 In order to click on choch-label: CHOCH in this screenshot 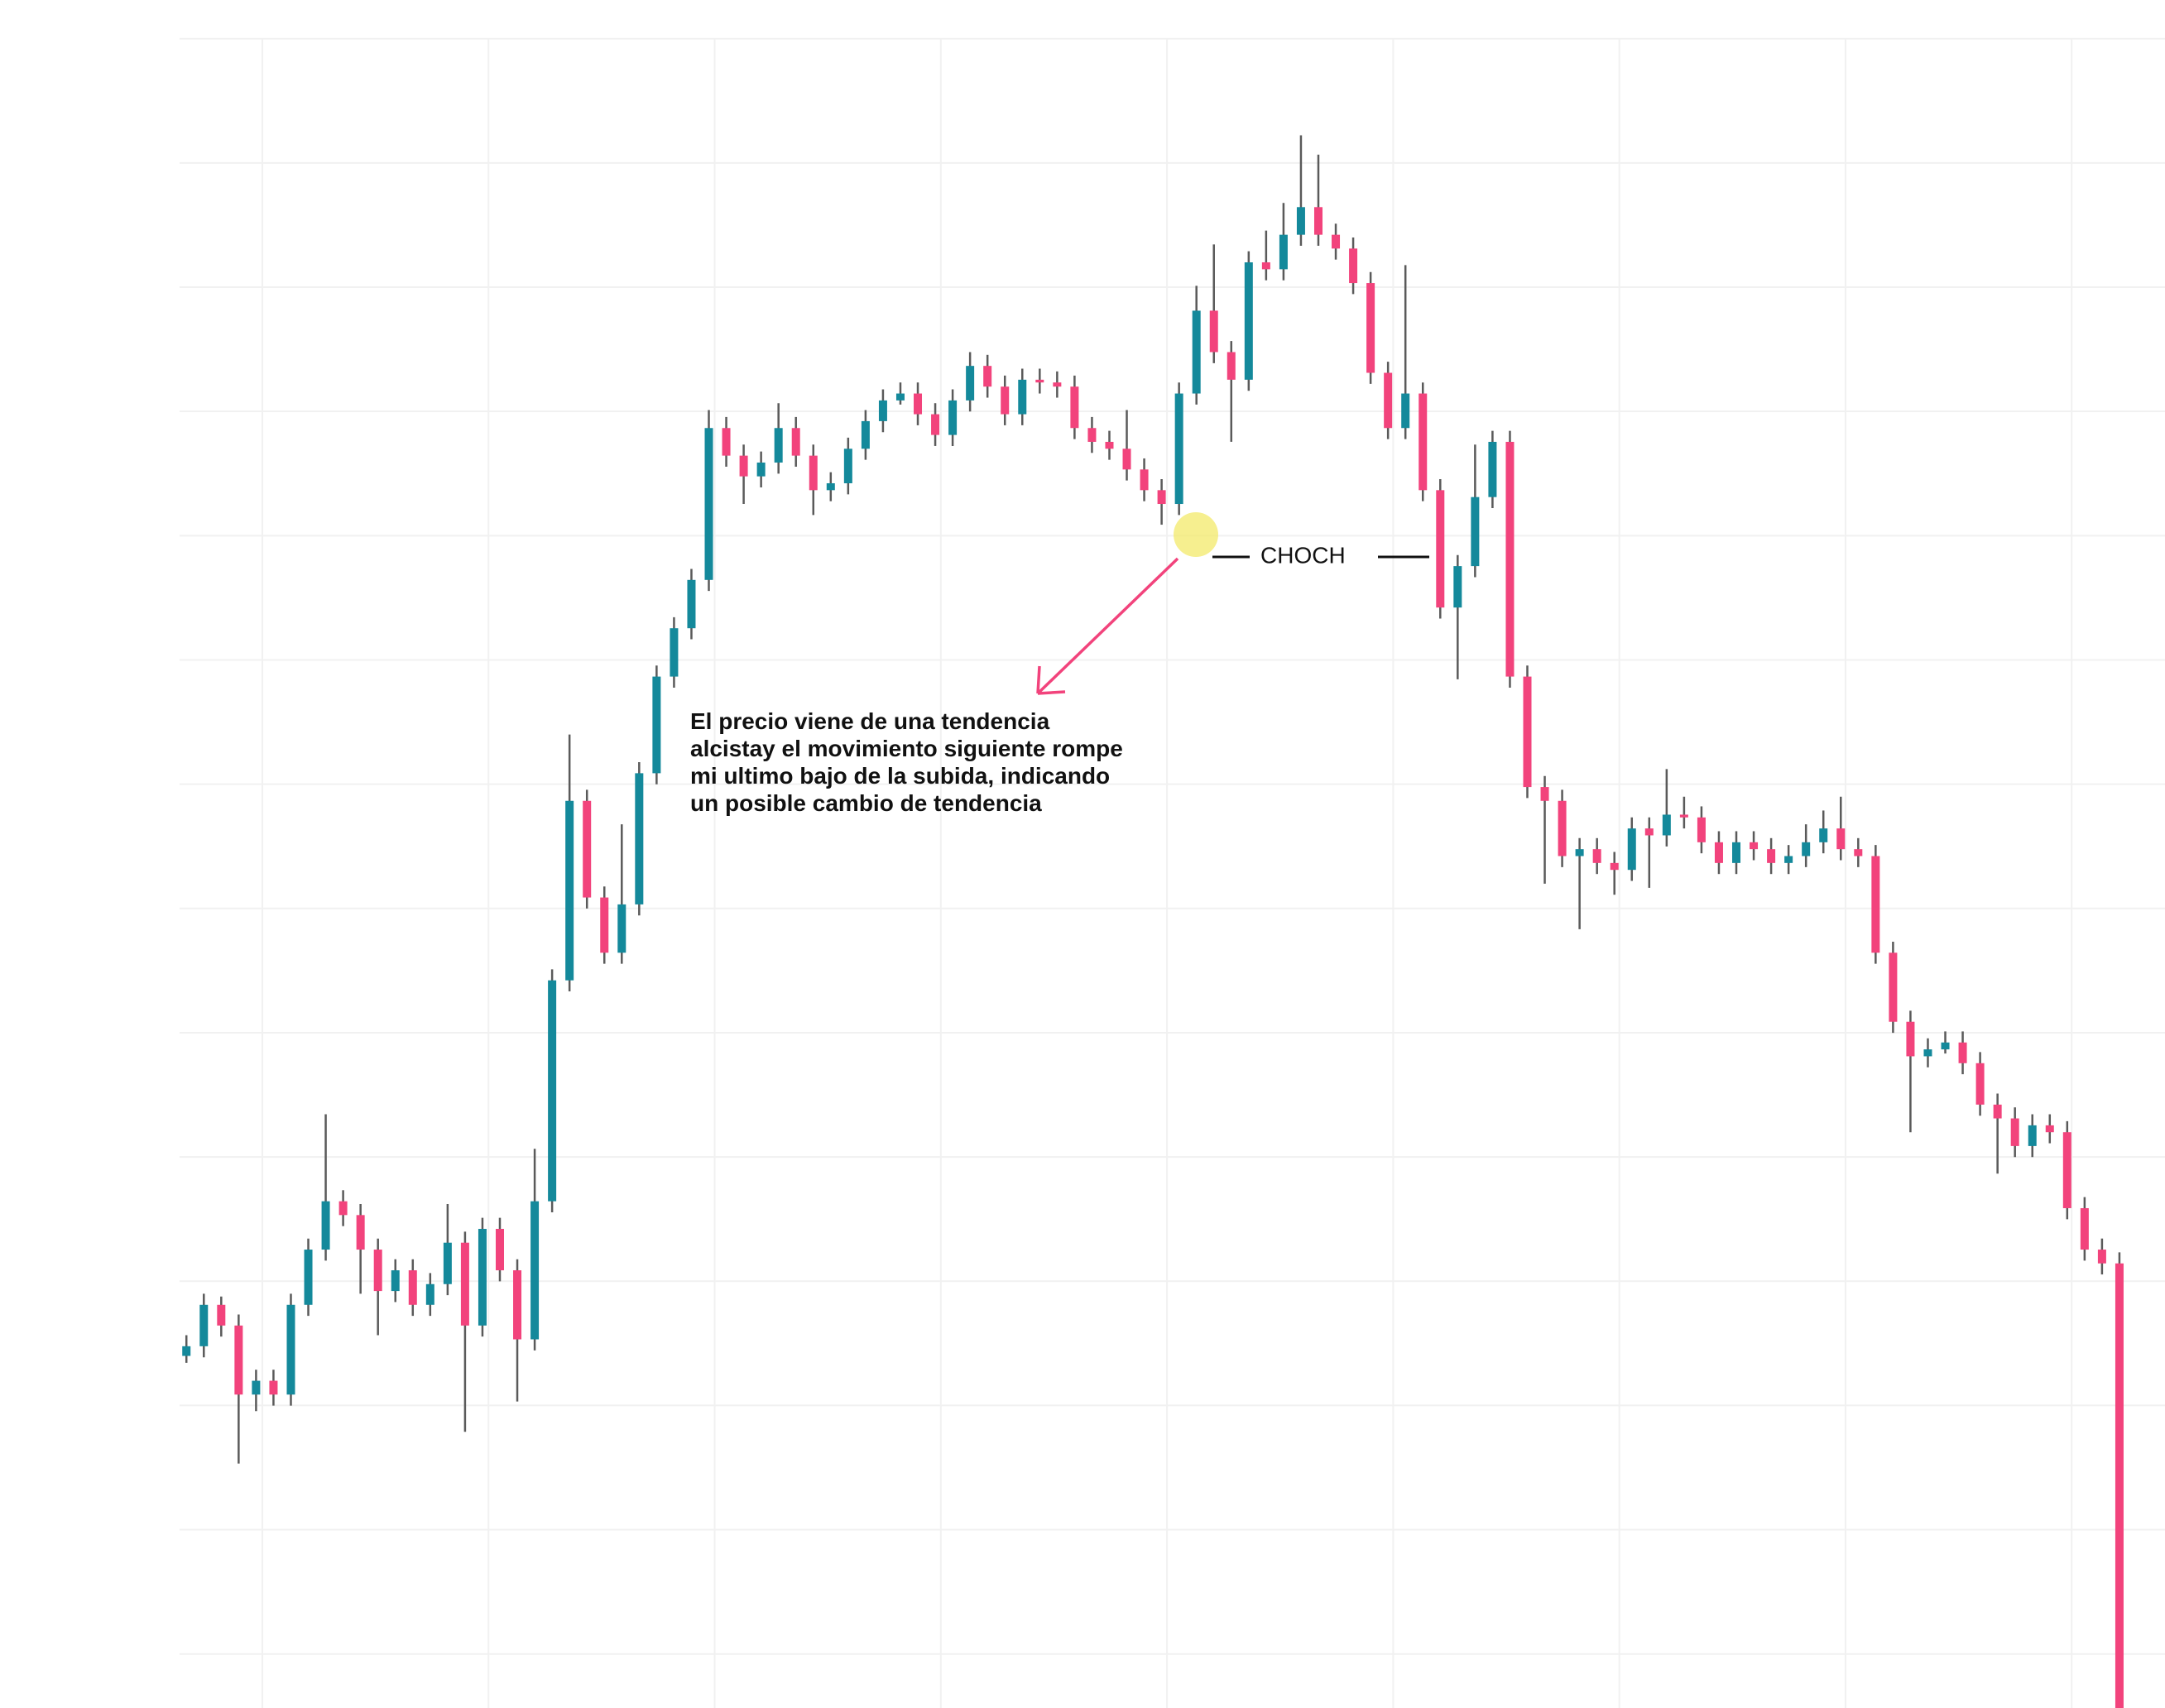, I will do `click(1303, 555)`.